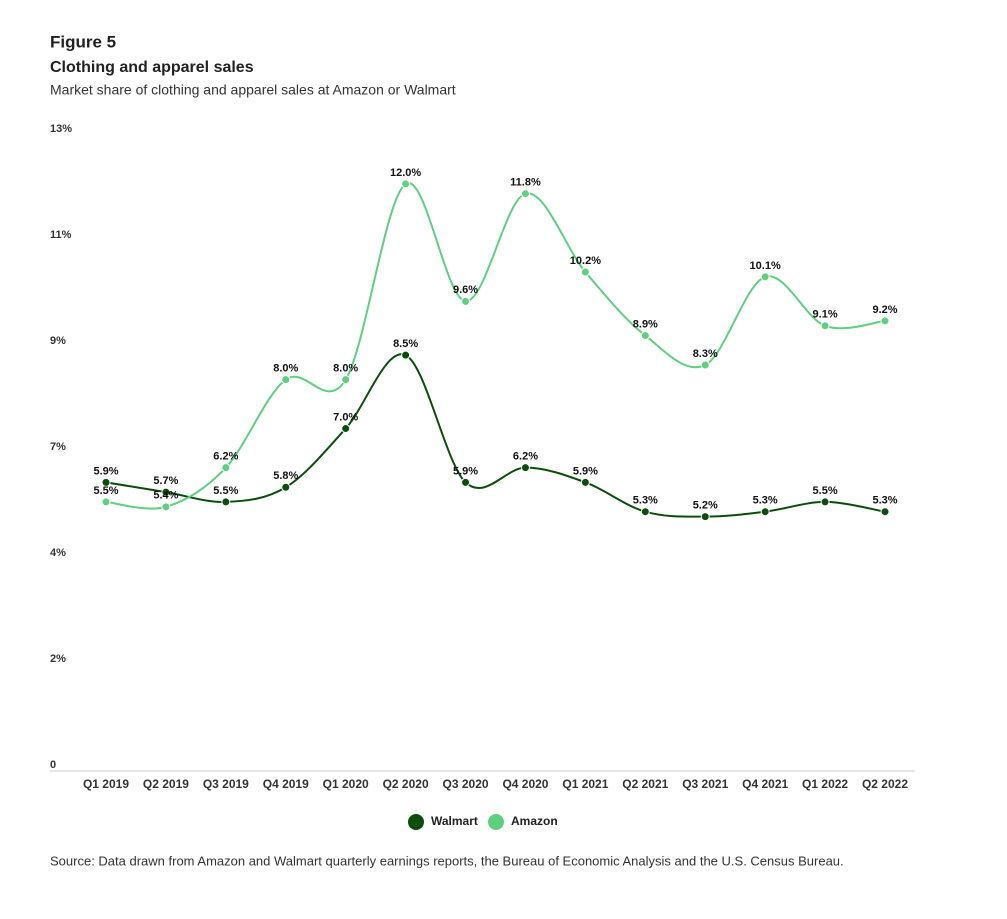 Image resolution: width=1007 pixels, height=919 pixels. Describe the element at coordinates (58, 659) in the screenshot. I see `y-tick-label: 2%` at that location.